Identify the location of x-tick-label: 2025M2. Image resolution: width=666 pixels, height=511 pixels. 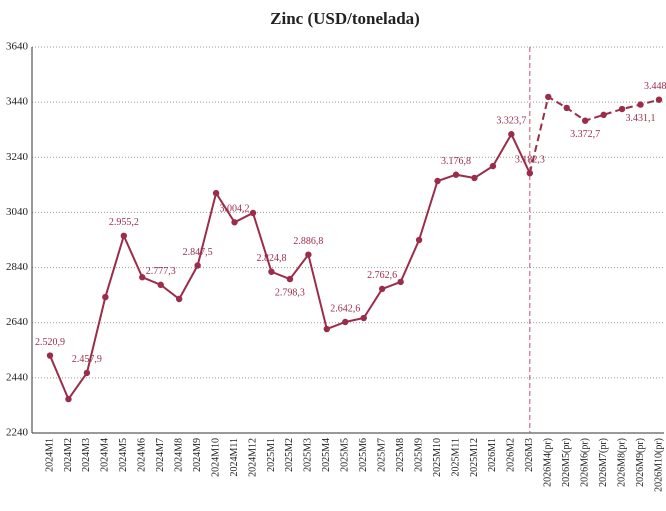
(289, 455).